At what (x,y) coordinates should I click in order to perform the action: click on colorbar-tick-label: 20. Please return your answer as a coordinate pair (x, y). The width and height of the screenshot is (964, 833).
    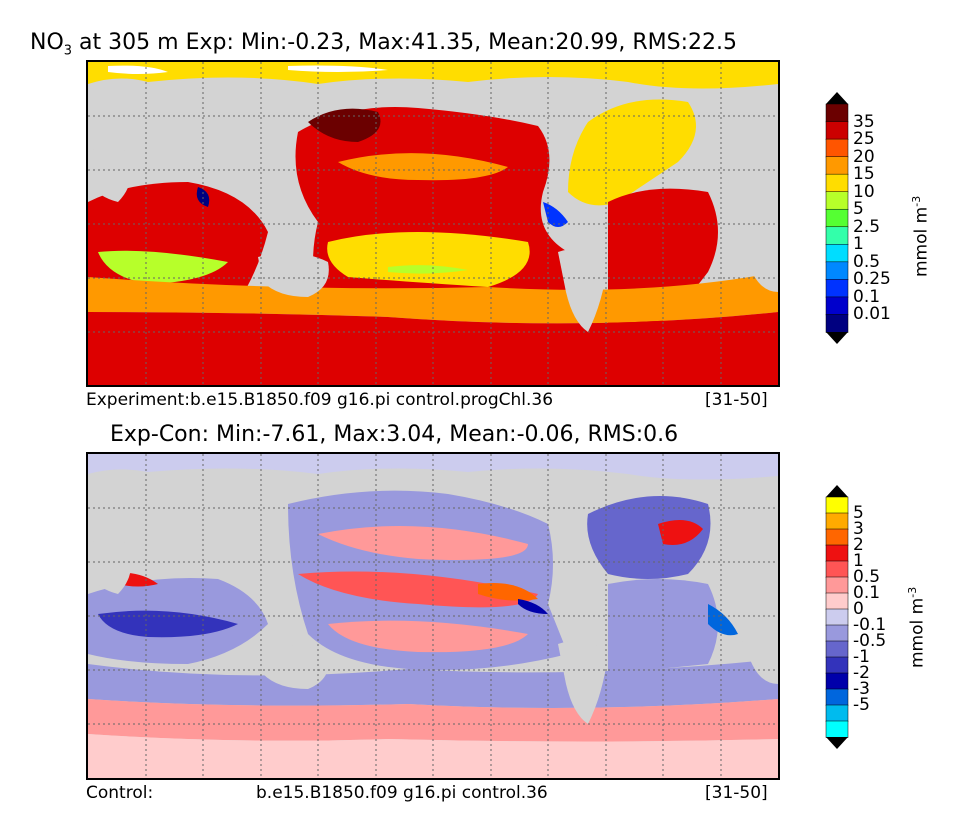
    Looking at the image, I should click on (864, 156).